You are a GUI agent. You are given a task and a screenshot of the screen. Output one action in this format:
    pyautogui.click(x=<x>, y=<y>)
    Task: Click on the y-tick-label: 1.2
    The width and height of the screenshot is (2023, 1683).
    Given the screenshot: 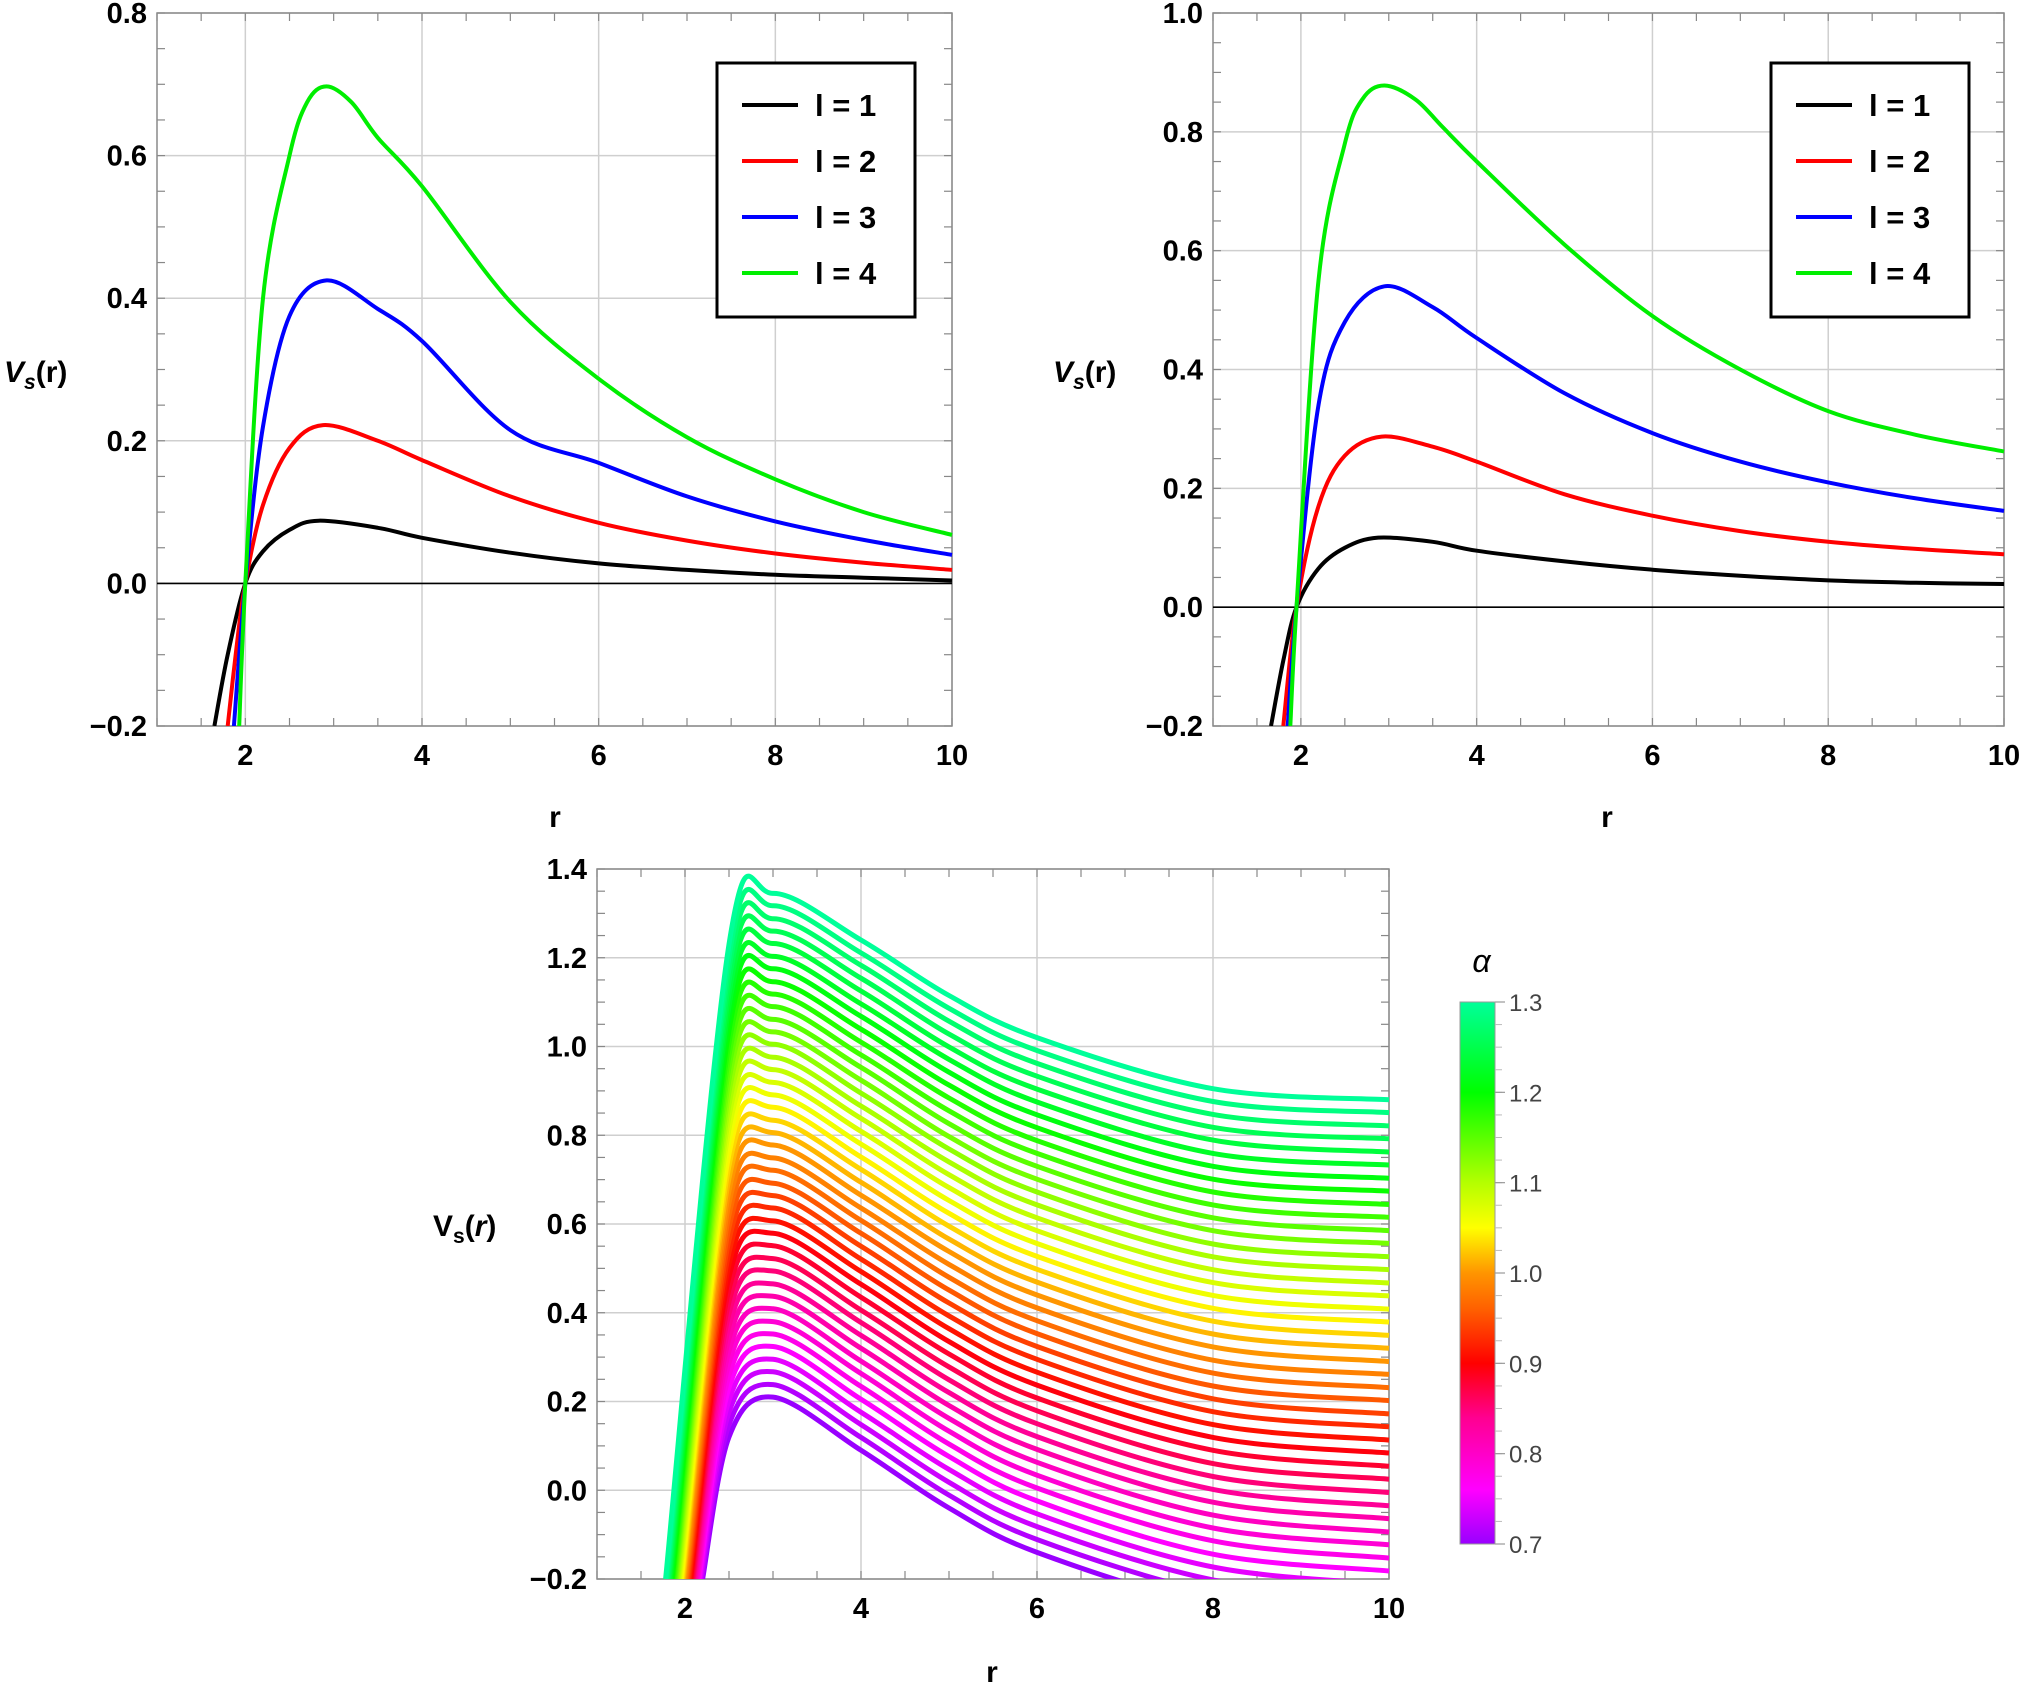 What is the action you would take?
    pyautogui.click(x=567, y=959)
    